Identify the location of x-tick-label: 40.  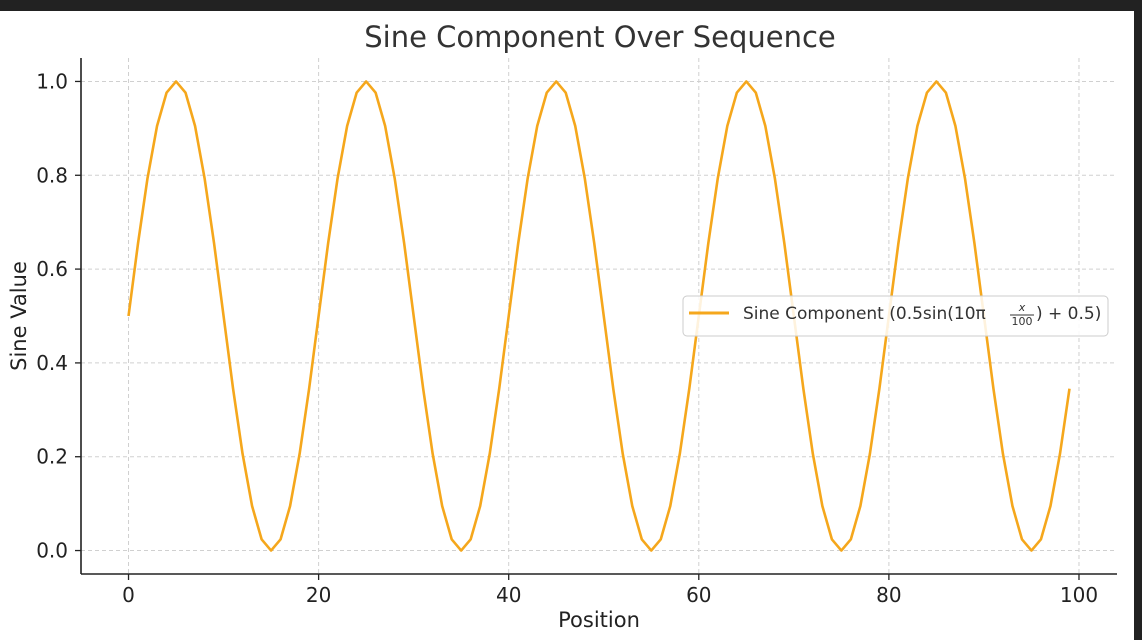
(508, 595).